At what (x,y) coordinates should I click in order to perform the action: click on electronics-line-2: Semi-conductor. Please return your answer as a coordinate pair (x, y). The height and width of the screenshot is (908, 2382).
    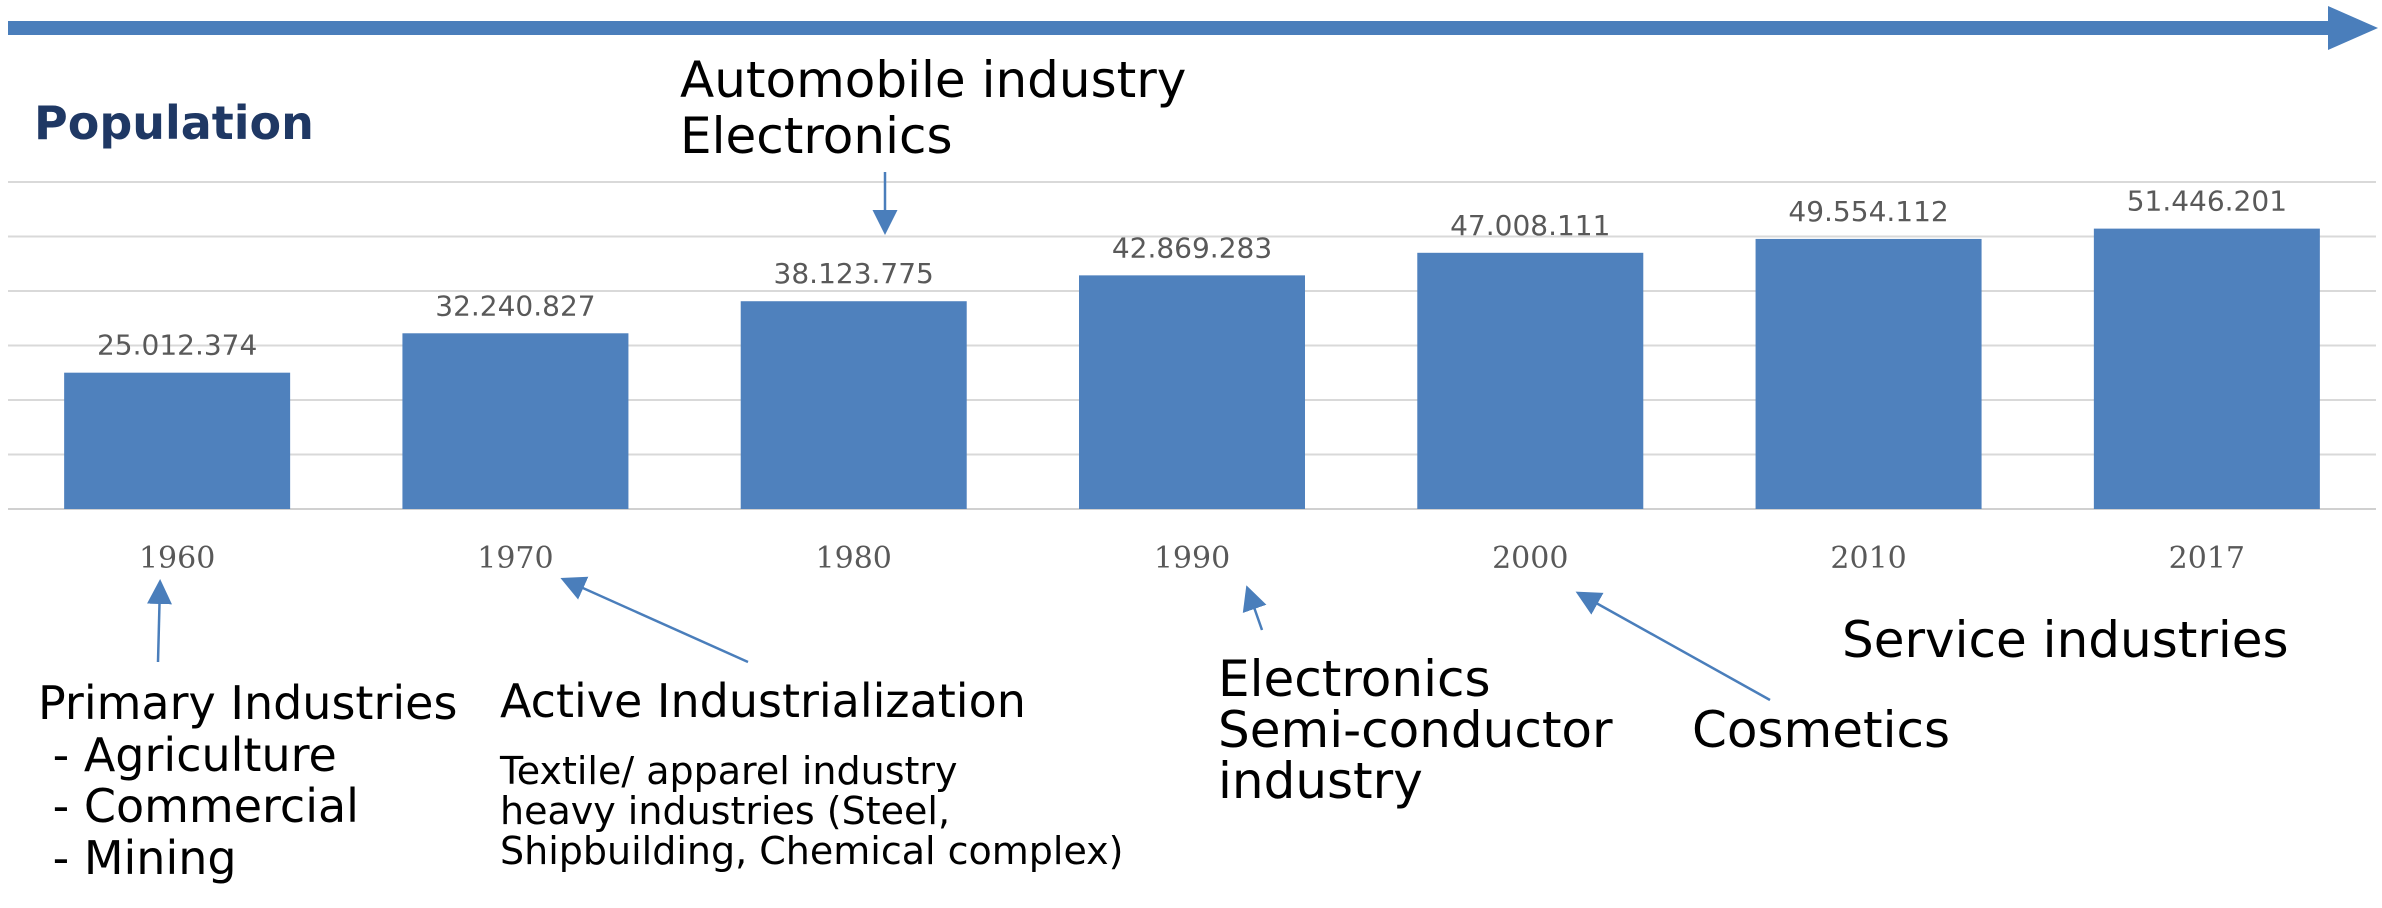
    Looking at the image, I should click on (1415, 730).